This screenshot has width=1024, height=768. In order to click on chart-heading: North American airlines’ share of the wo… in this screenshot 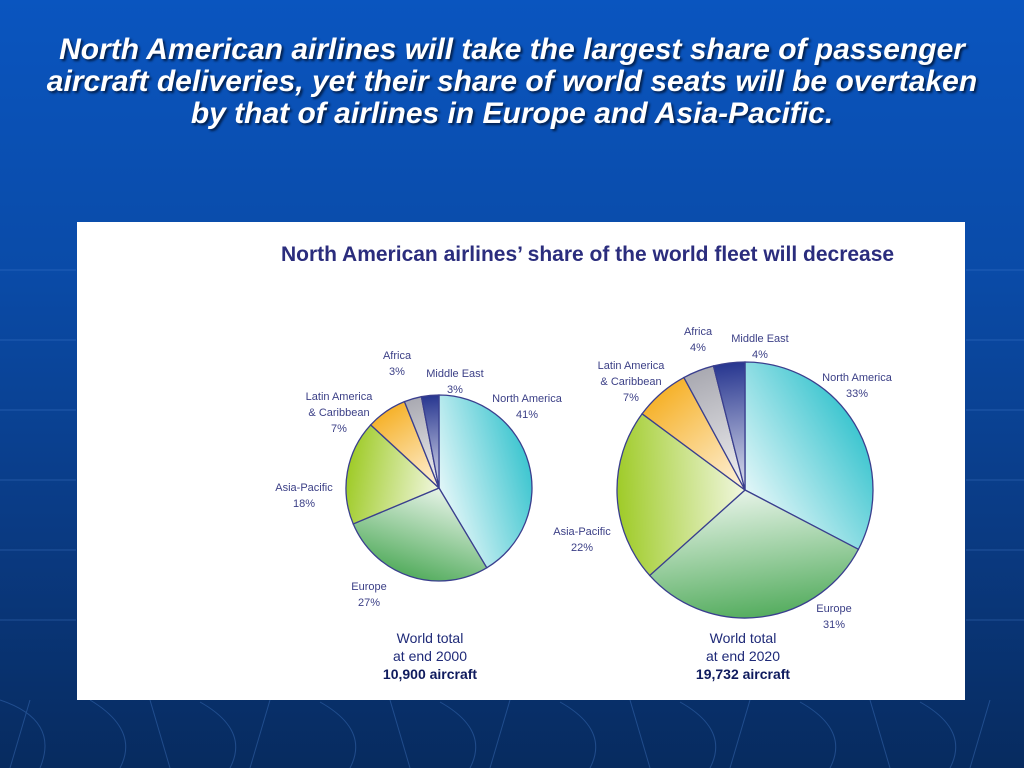, I will do `click(588, 254)`.